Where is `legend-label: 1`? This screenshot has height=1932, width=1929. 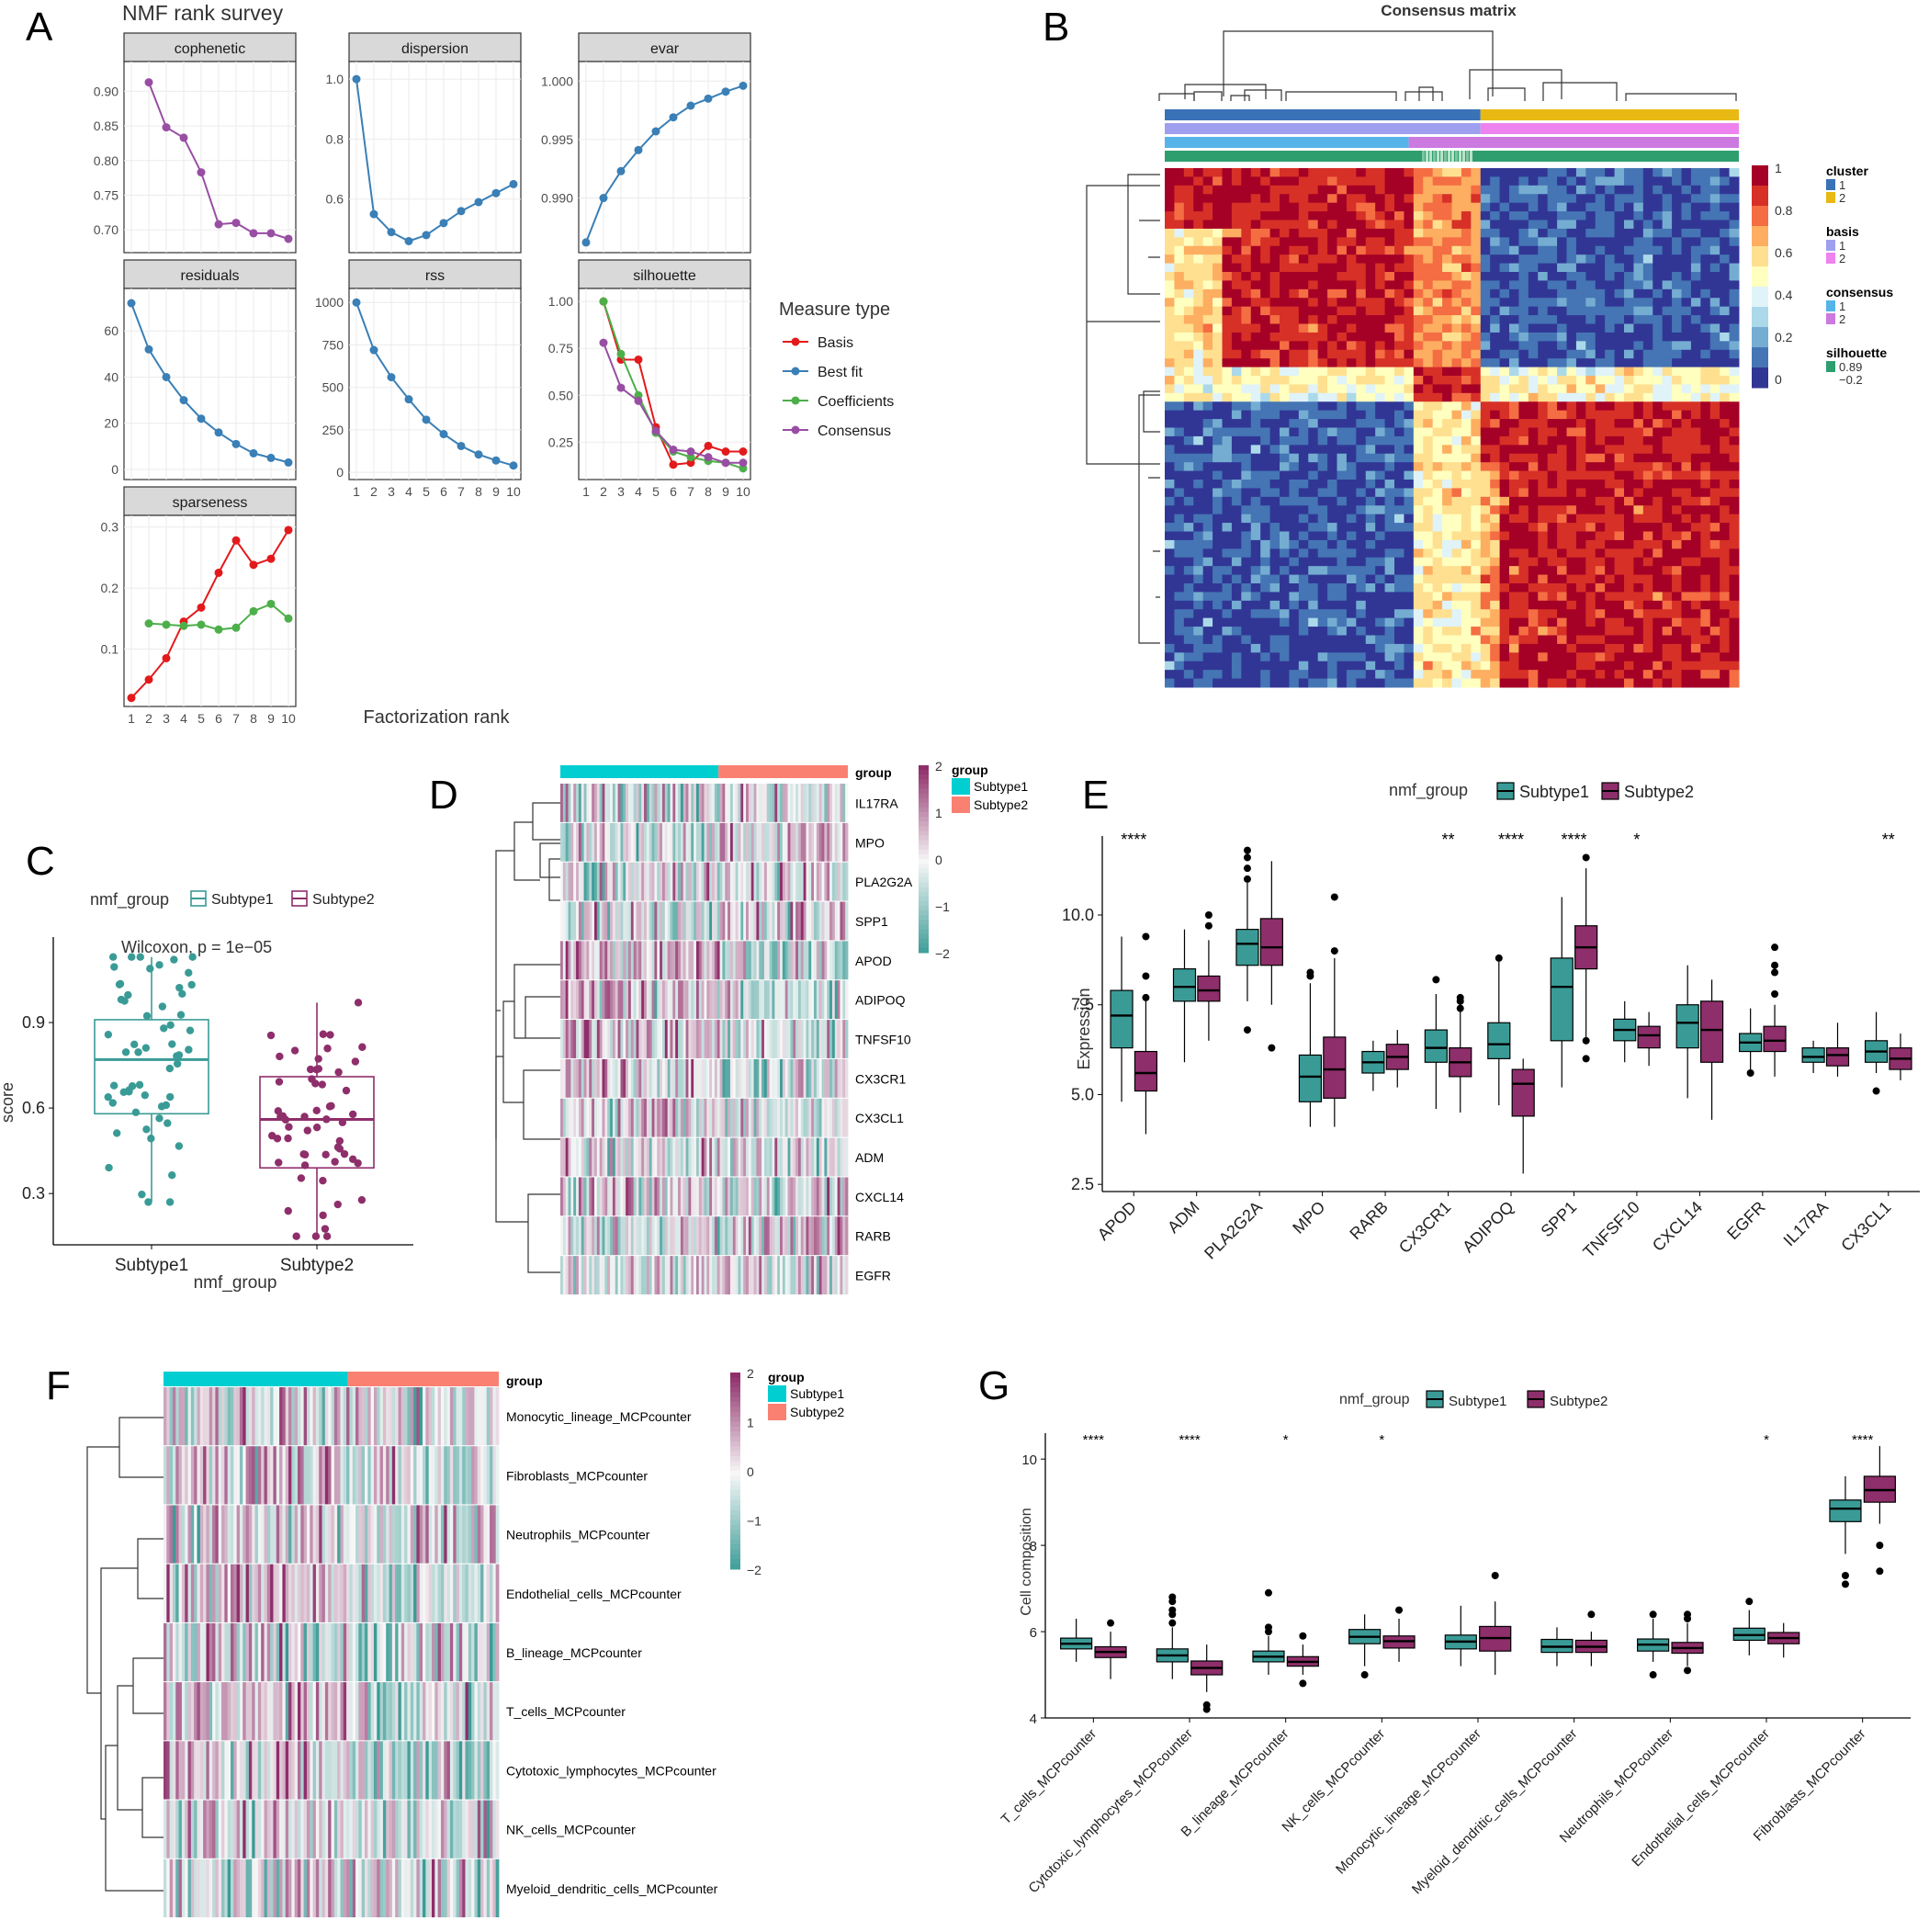 legend-label: 1 is located at coordinates (1842, 185).